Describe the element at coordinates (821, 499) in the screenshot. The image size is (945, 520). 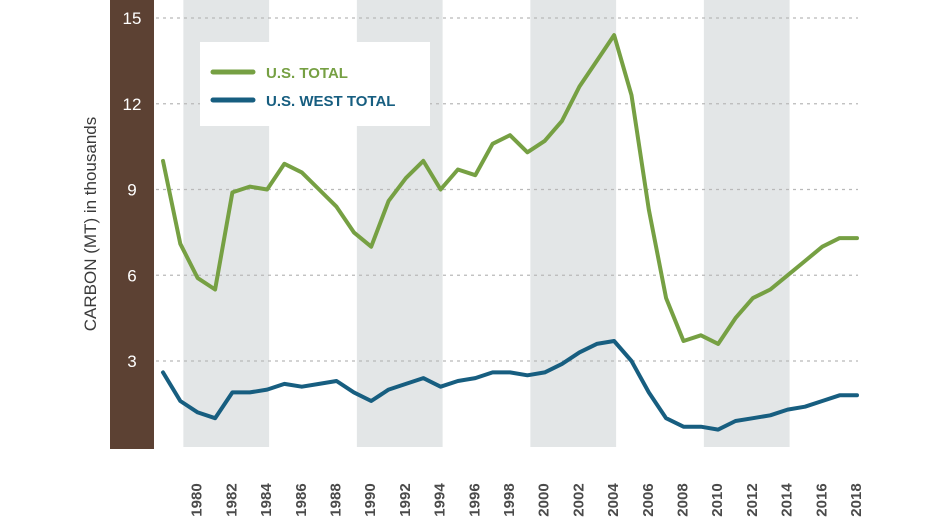
I see `x-tick-label-2016: 2016` at that location.